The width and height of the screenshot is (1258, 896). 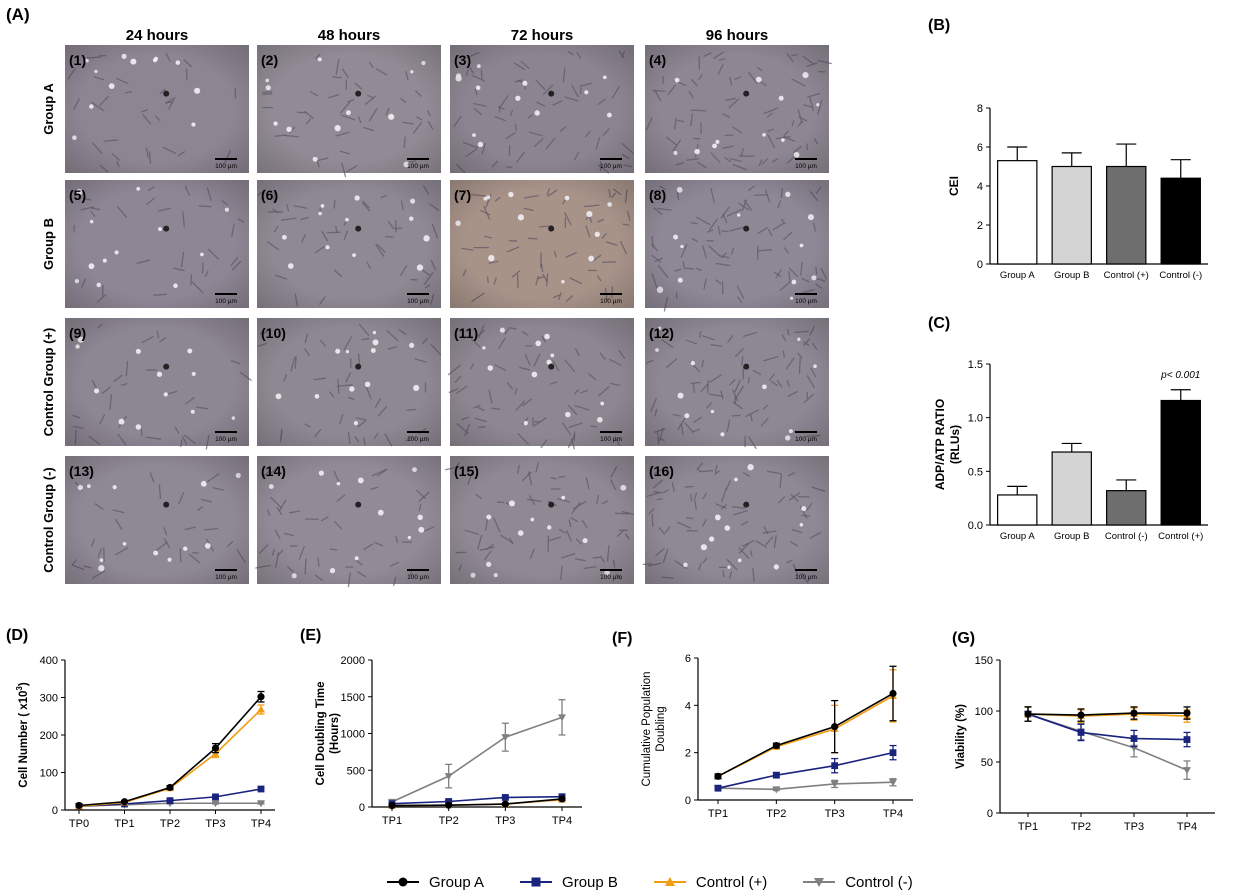 What do you see at coordinates (661, 333) in the screenshot?
I see `tile-label: (12)` at bounding box center [661, 333].